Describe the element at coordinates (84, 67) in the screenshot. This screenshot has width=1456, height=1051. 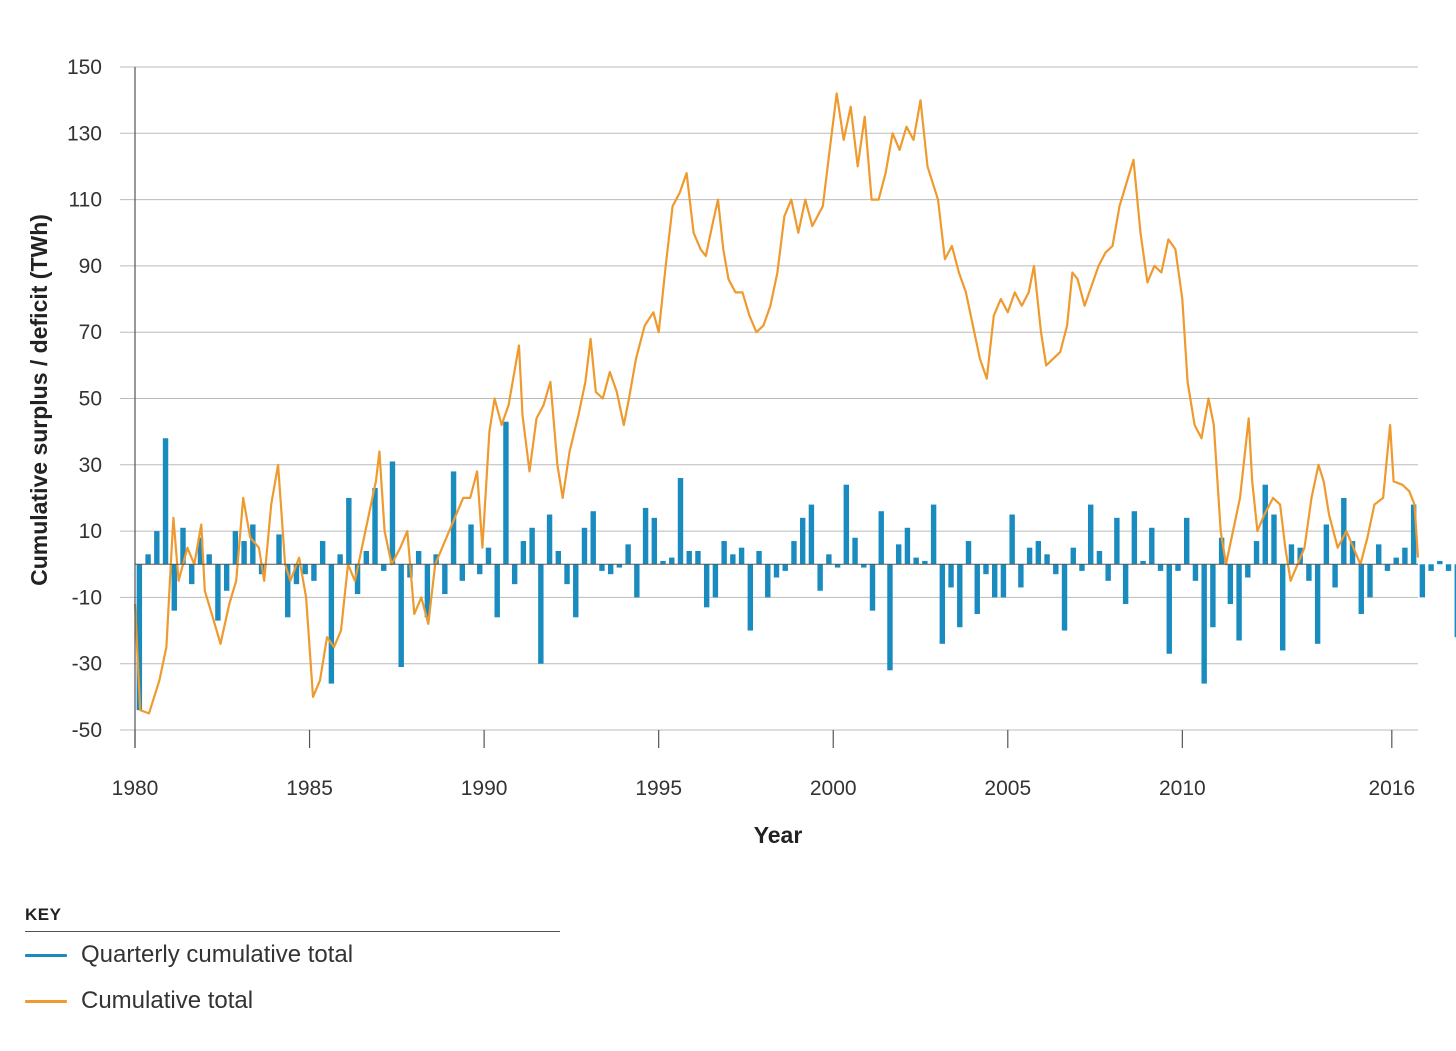
I see `y-tick-label: 150` at that location.